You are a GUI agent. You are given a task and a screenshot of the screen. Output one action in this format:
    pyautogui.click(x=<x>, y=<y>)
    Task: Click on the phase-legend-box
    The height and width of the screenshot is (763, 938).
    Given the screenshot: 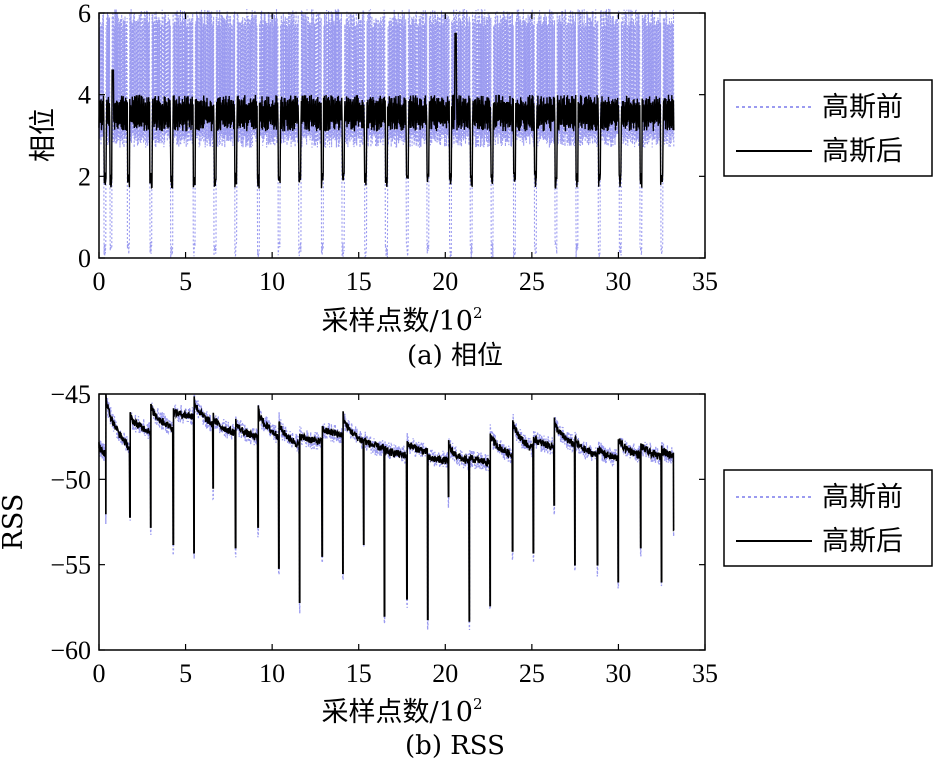 What is the action you would take?
    pyautogui.click(x=828, y=128)
    